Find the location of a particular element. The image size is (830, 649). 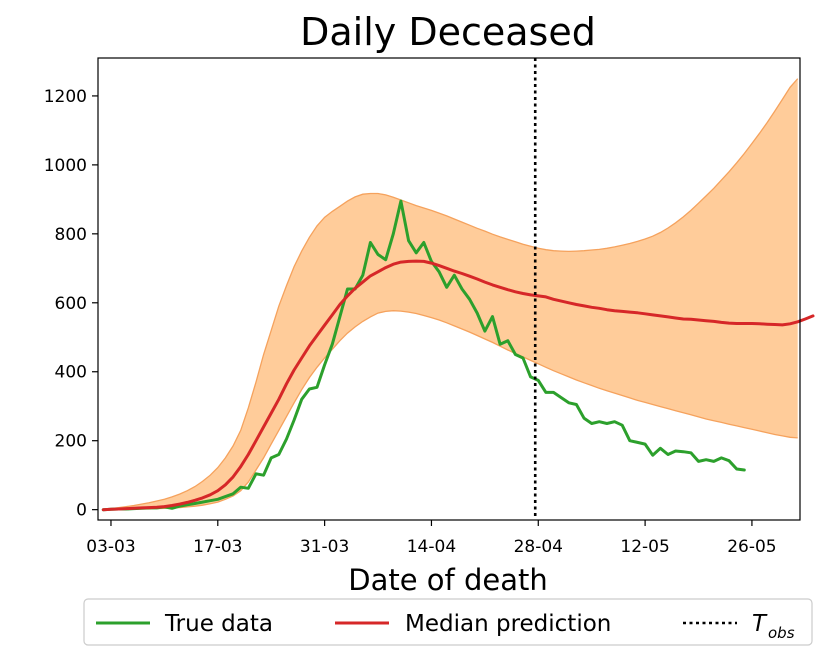

y-tick-label: 1200 is located at coordinates (65, 97).